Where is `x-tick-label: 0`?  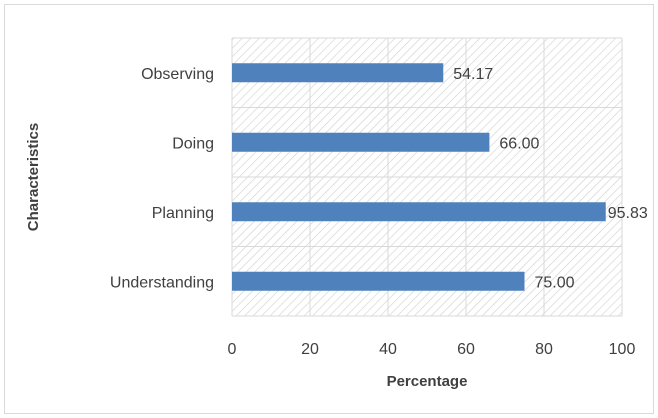 x-tick-label: 0 is located at coordinates (232, 349).